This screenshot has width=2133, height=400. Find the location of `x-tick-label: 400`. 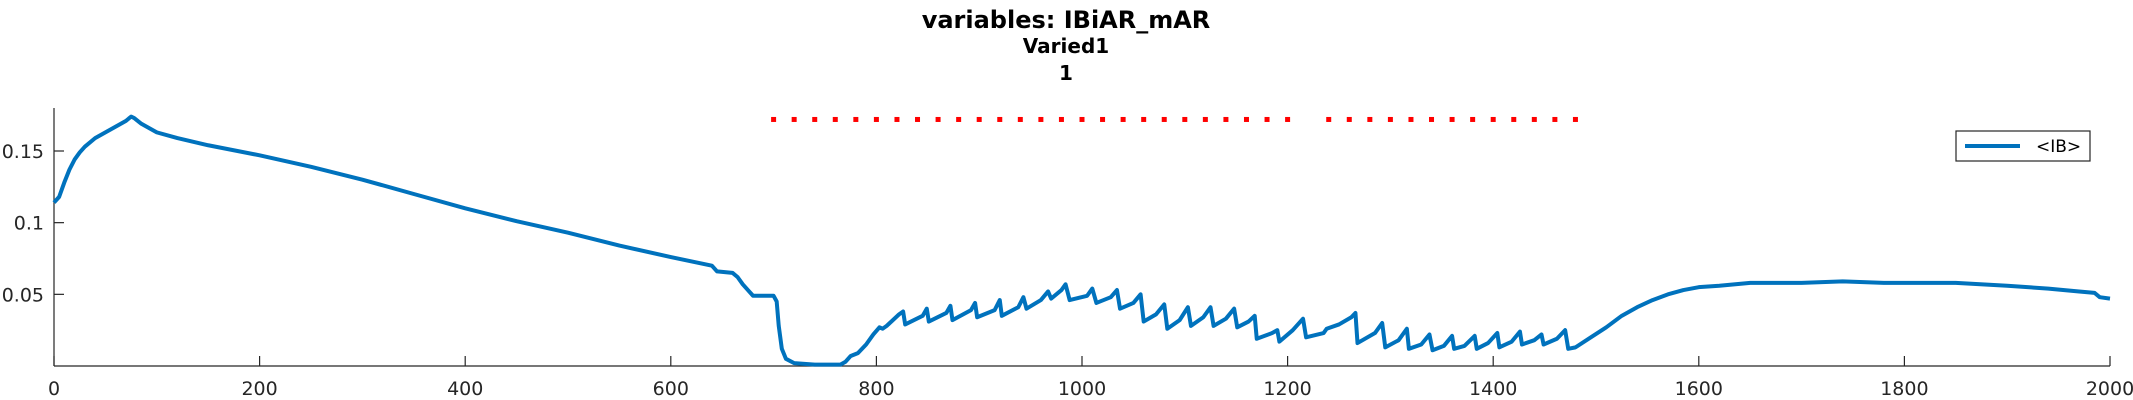

x-tick-label: 400 is located at coordinates (465, 389).